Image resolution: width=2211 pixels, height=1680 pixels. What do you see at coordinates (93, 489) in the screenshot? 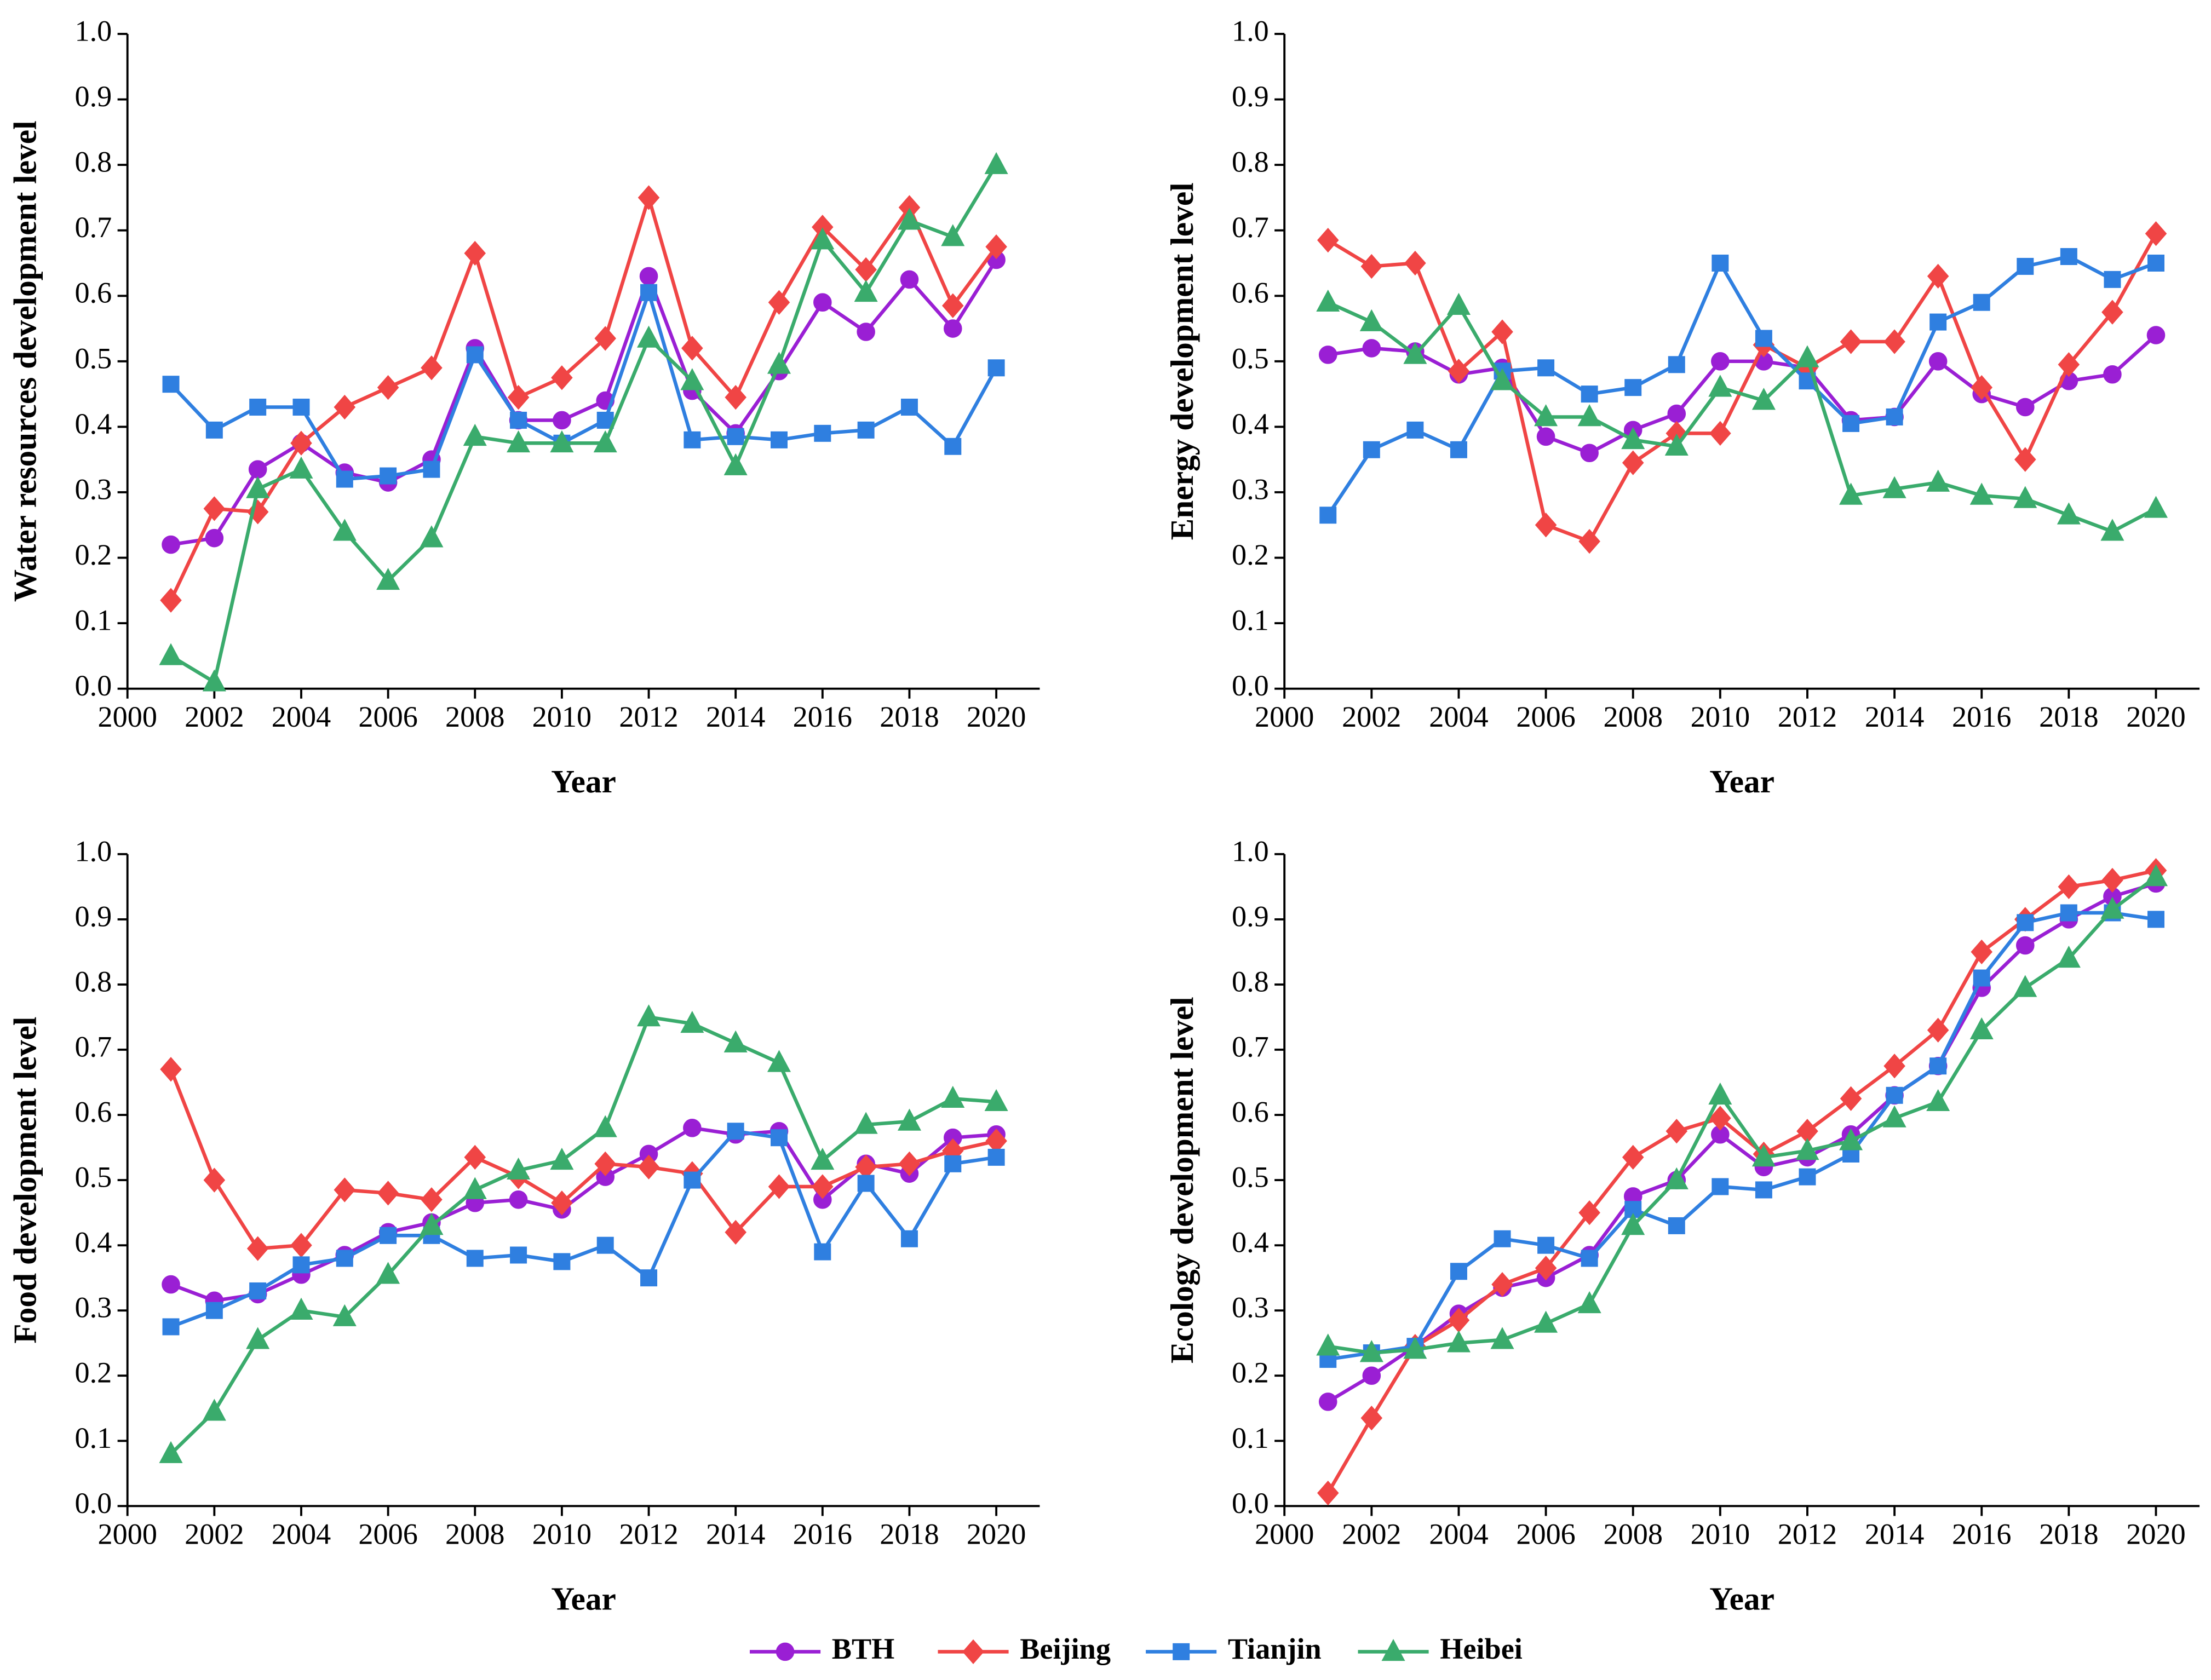
I see `y-tick-label: 0.3` at bounding box center [93, 489].